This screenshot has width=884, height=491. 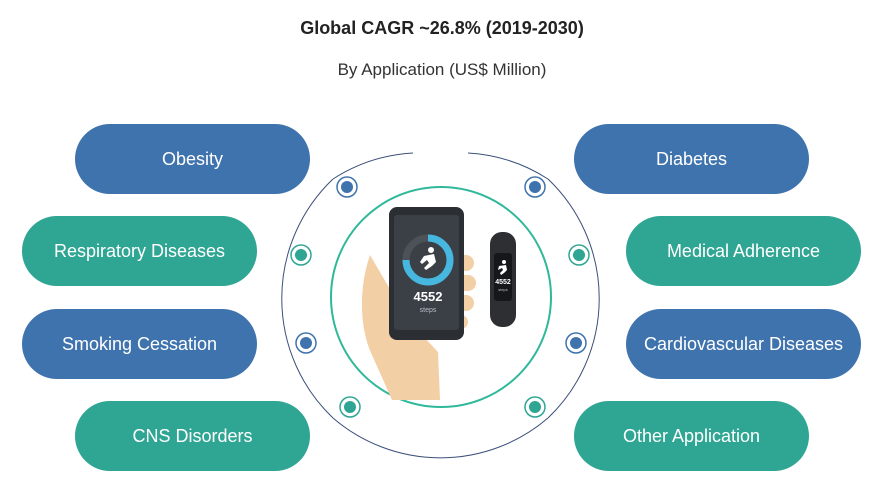 I want to click on application-diabetes: Diabetes, so click(x=691, y=159).